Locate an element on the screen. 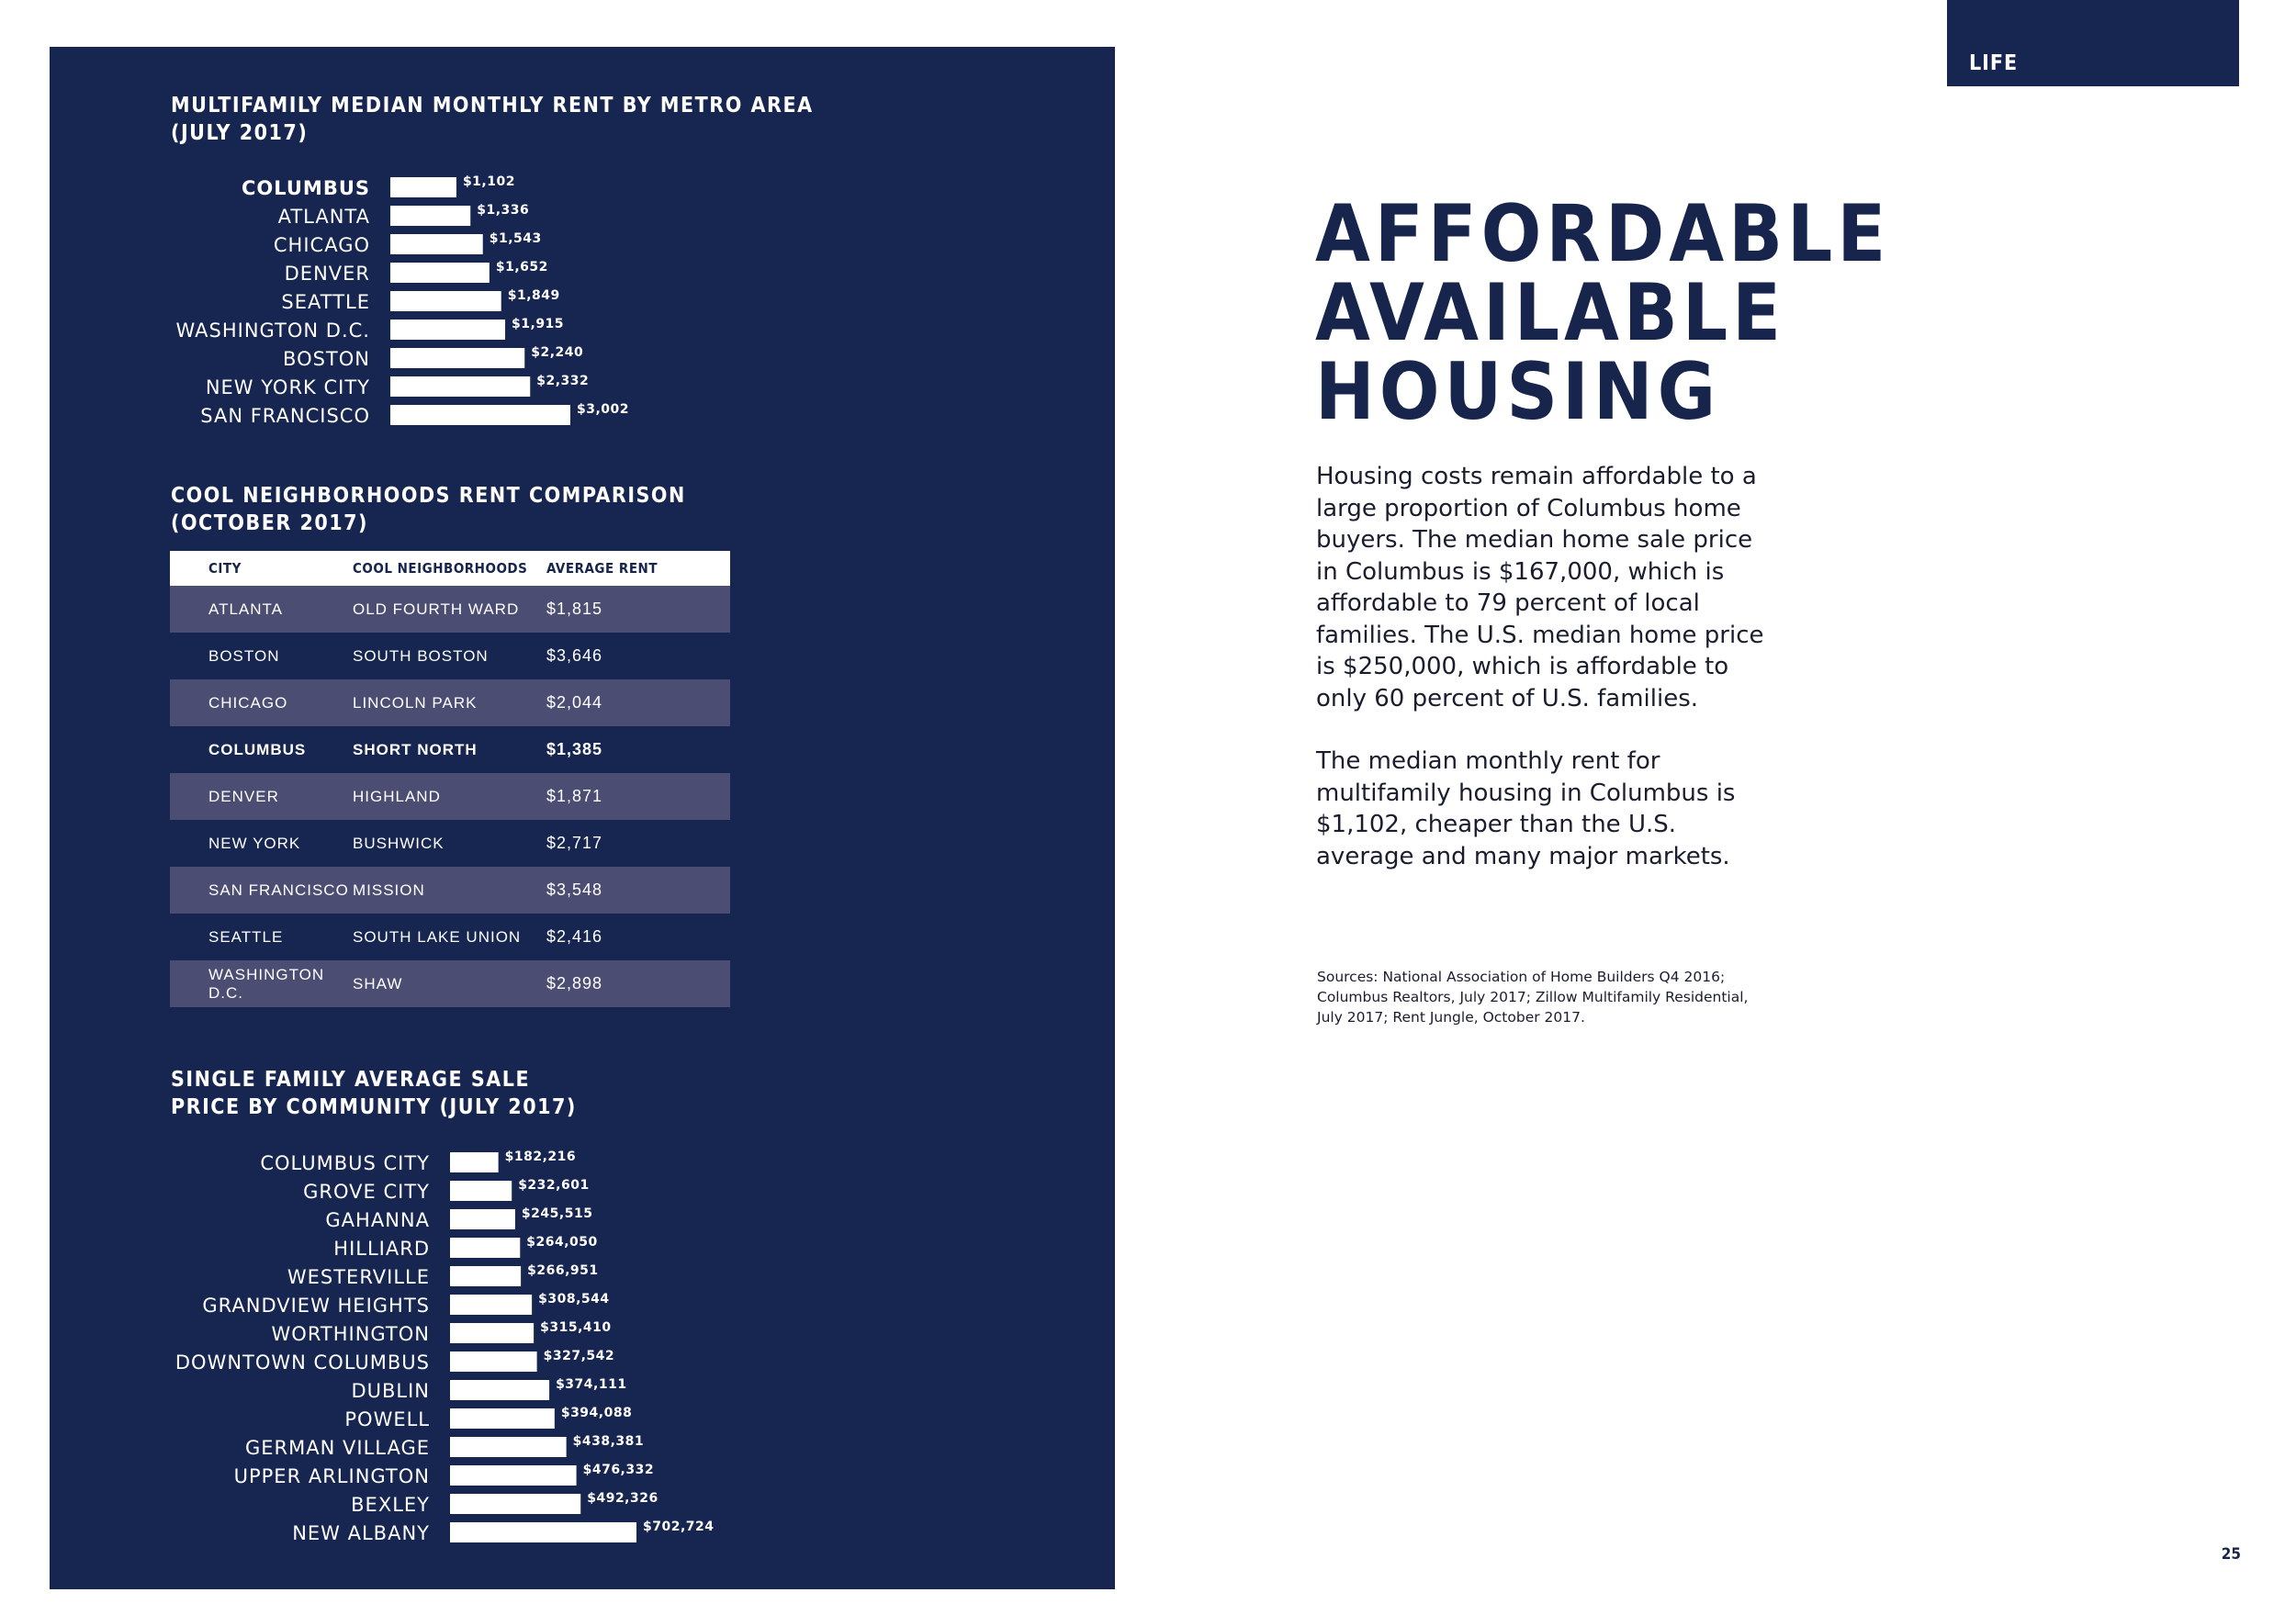 Image resolution: width=2296 pixels, height=1615 pixels. table-row: COLUMBUS SHORT NORTH $1,385 is located at coordinates (450, 749).